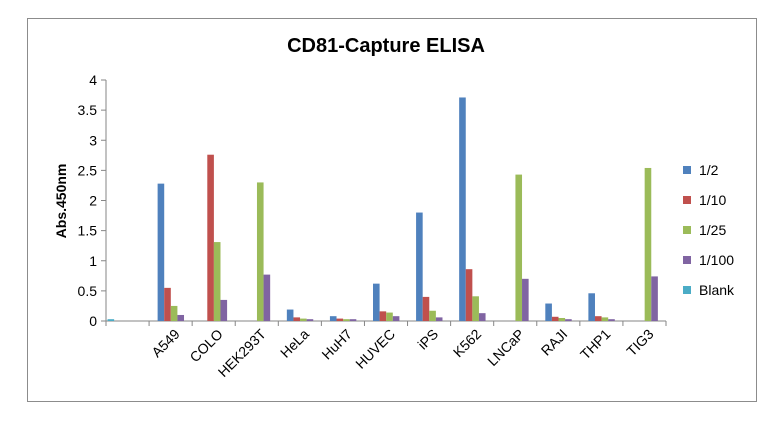  I want to click on y-tick-label: 2, so click(93, 201).